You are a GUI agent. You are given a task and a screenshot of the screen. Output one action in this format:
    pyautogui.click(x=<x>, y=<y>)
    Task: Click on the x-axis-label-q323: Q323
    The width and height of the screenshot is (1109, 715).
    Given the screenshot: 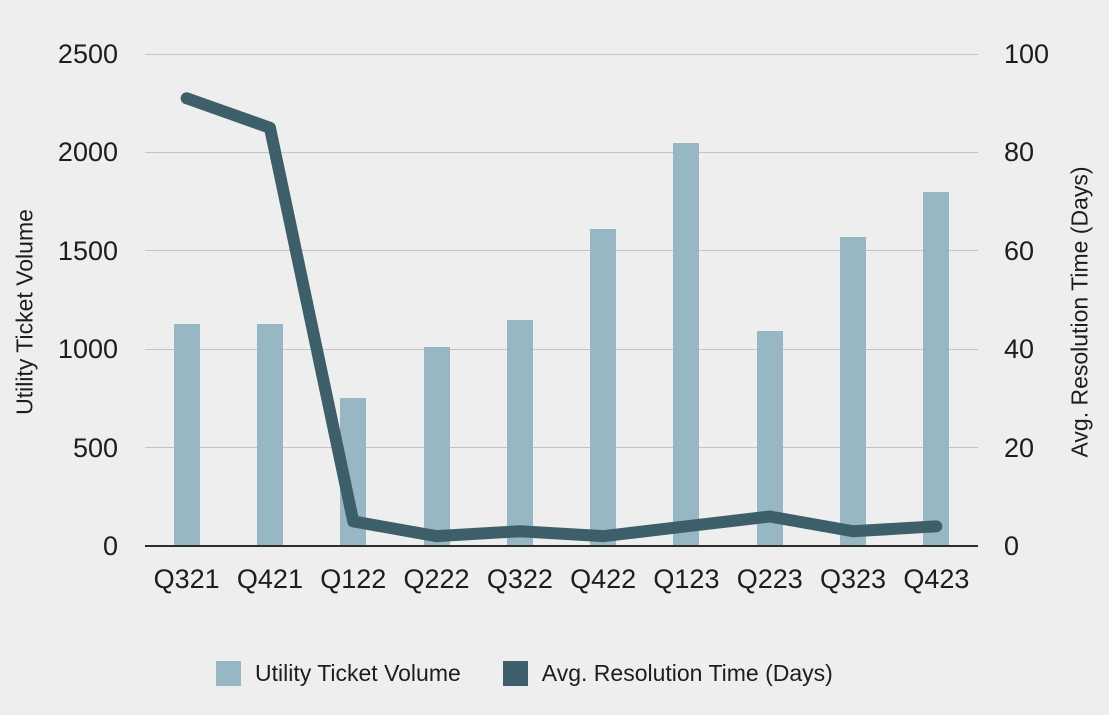 What is the action you would take?
    pyautogui.click(x=853, y=579)
    